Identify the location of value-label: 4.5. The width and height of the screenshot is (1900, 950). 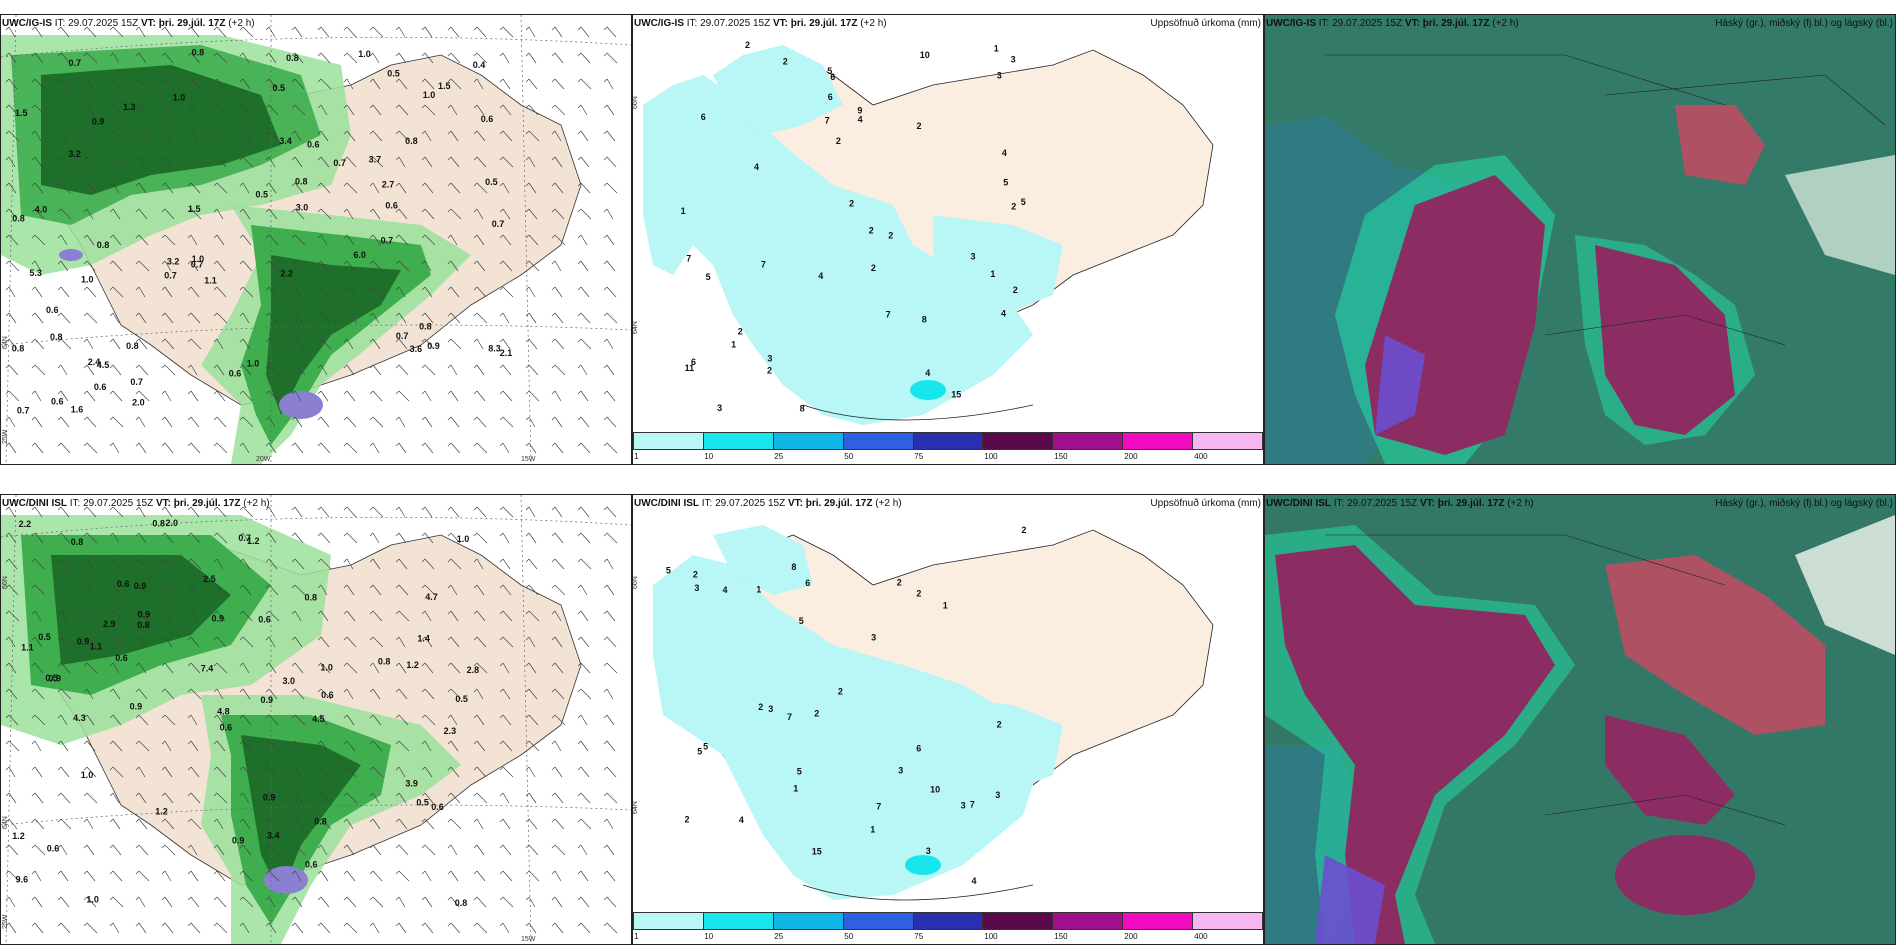
(103, 365).